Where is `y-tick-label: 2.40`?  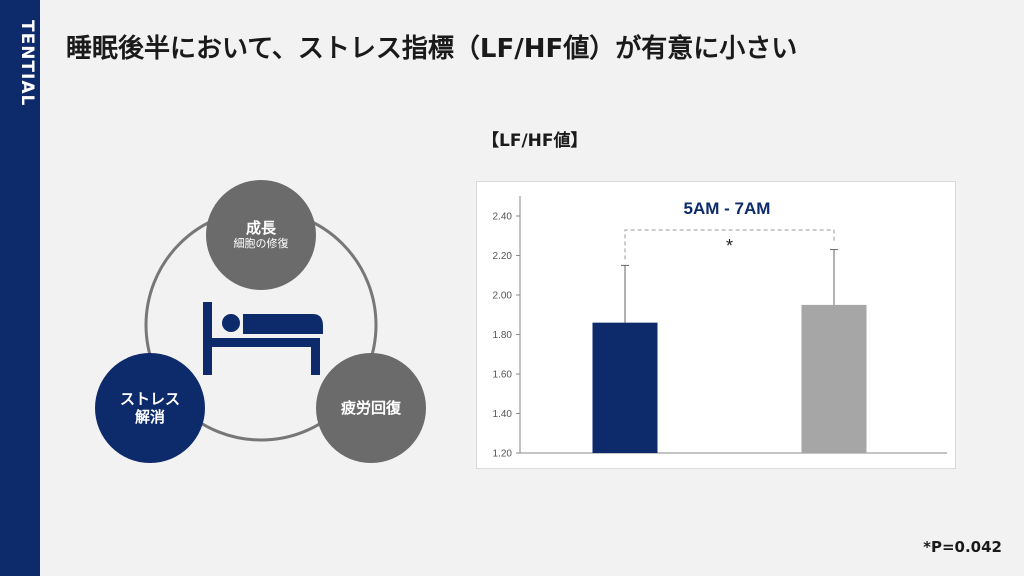
y-tick-label: 2.40 is located at coordinates (503, 217).